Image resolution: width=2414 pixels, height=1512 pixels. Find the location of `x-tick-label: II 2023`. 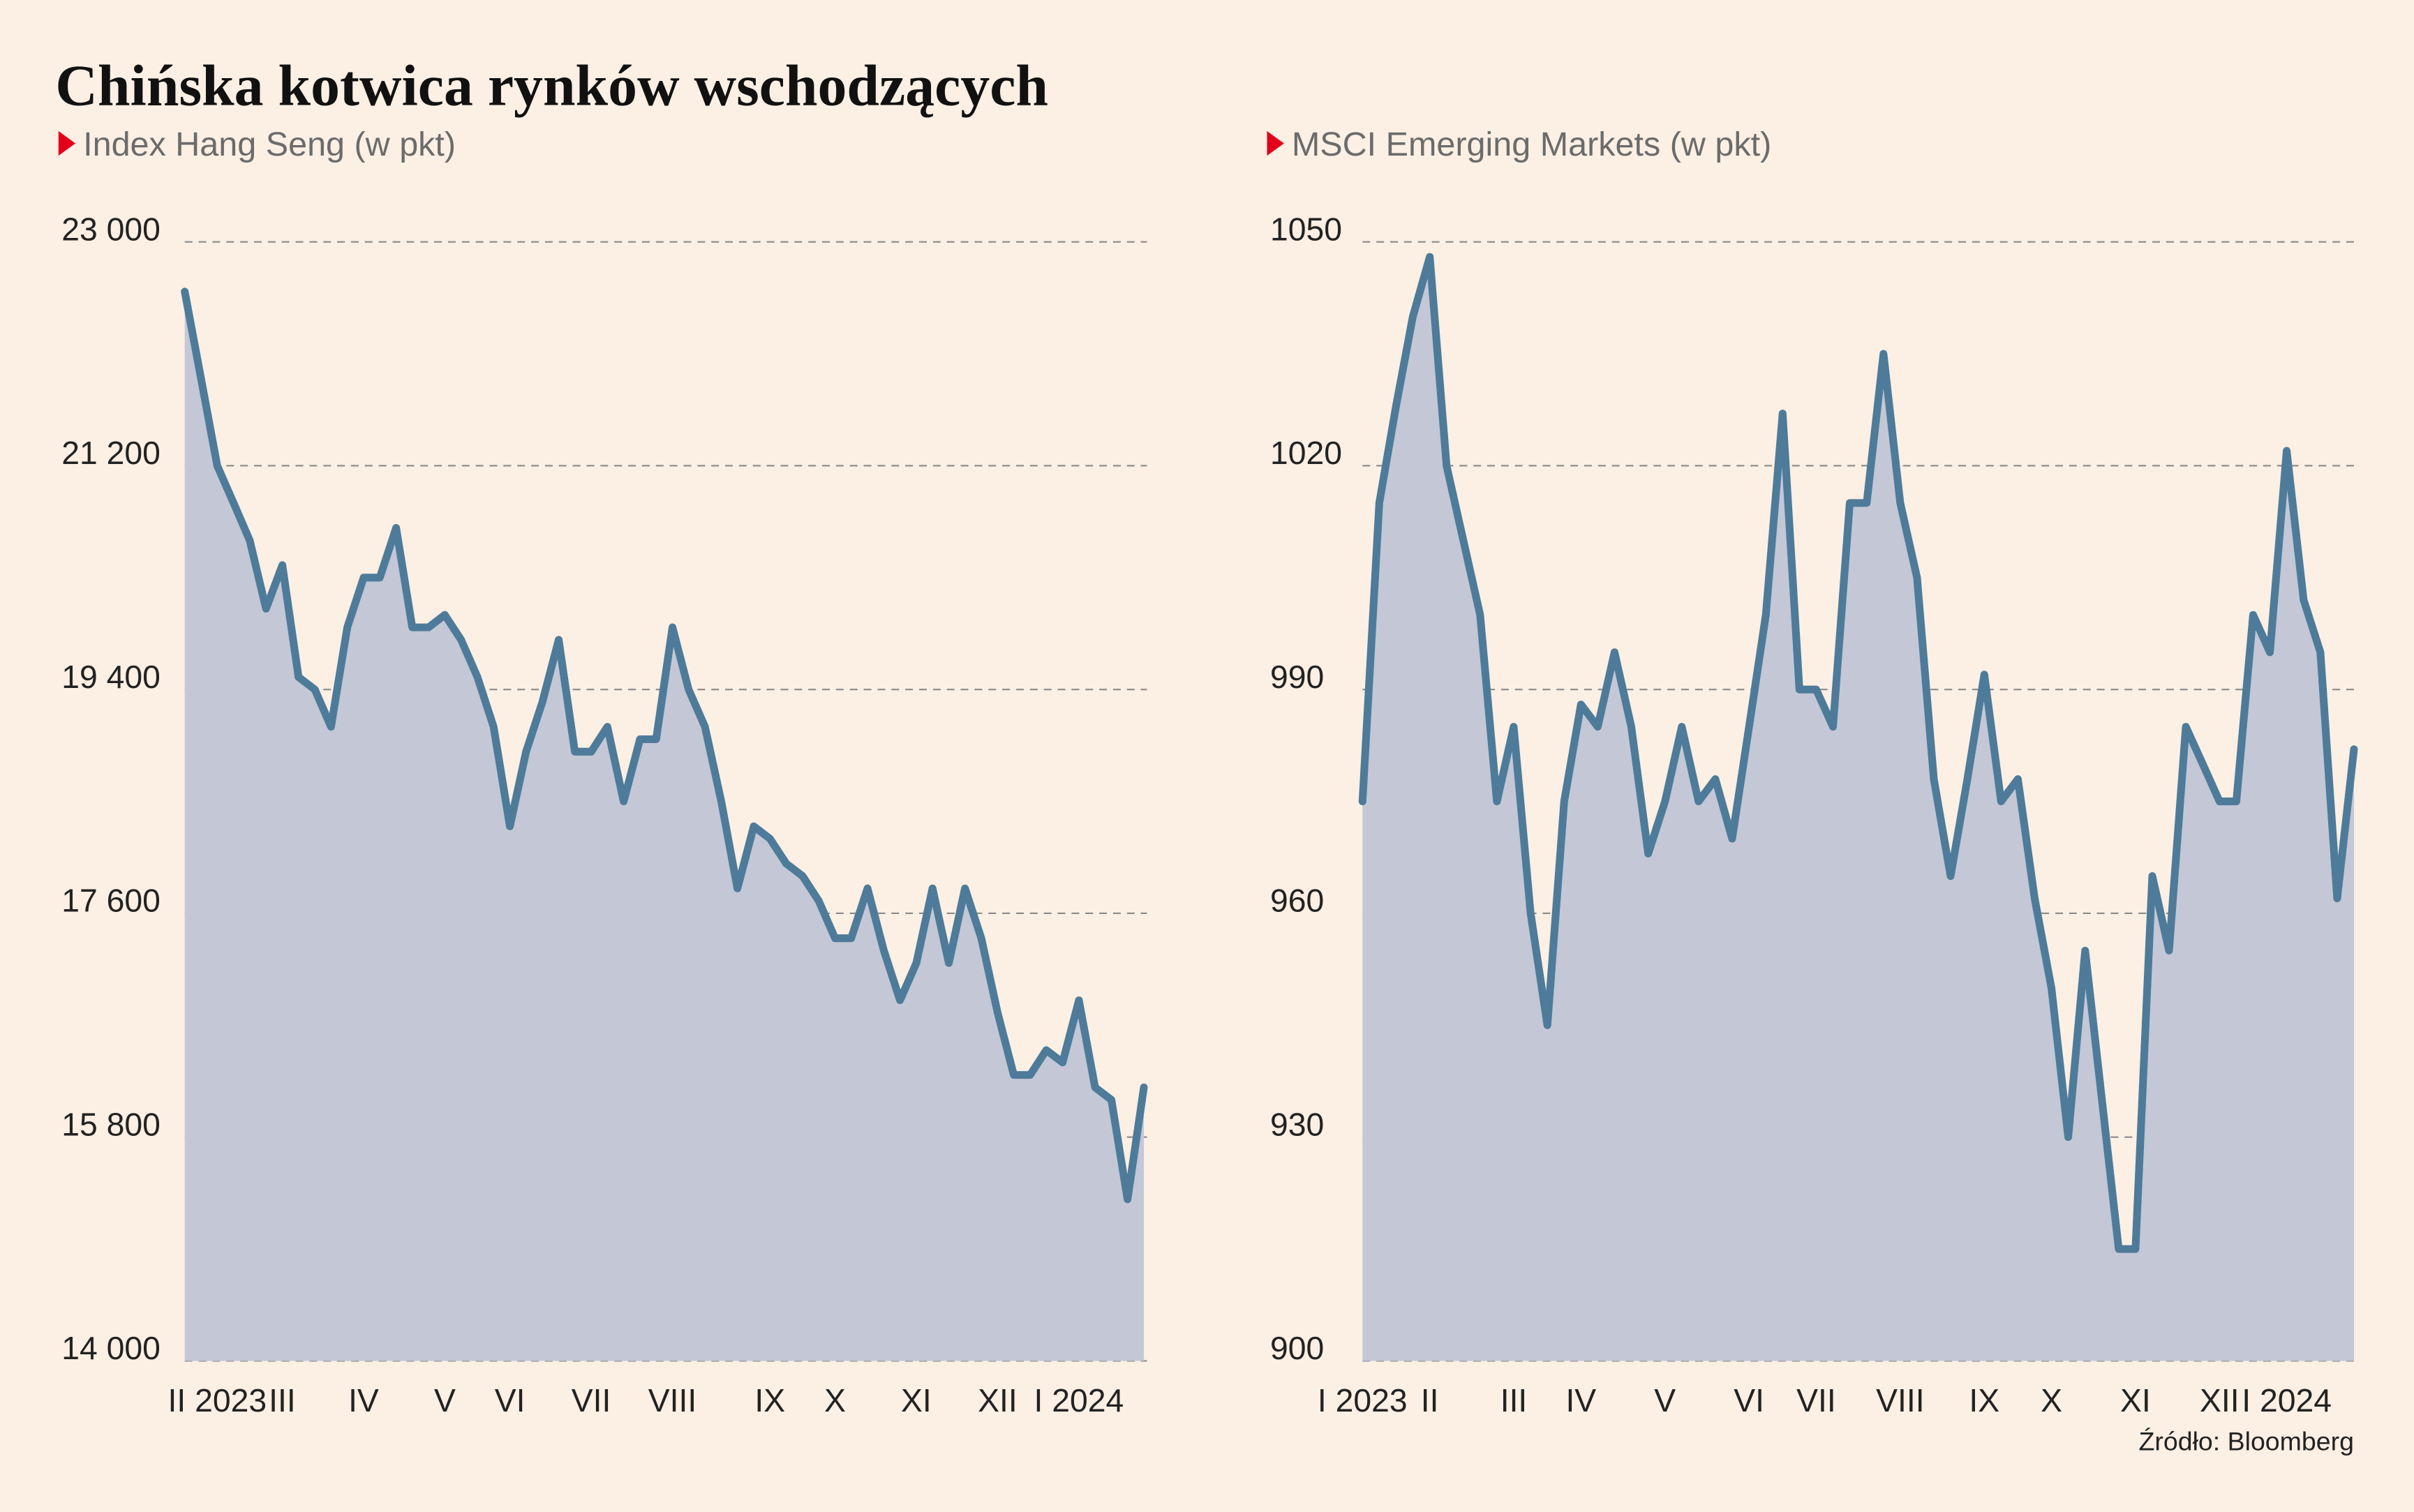

x-tick-label: II 2023 is located at coordinates (217, 1400).